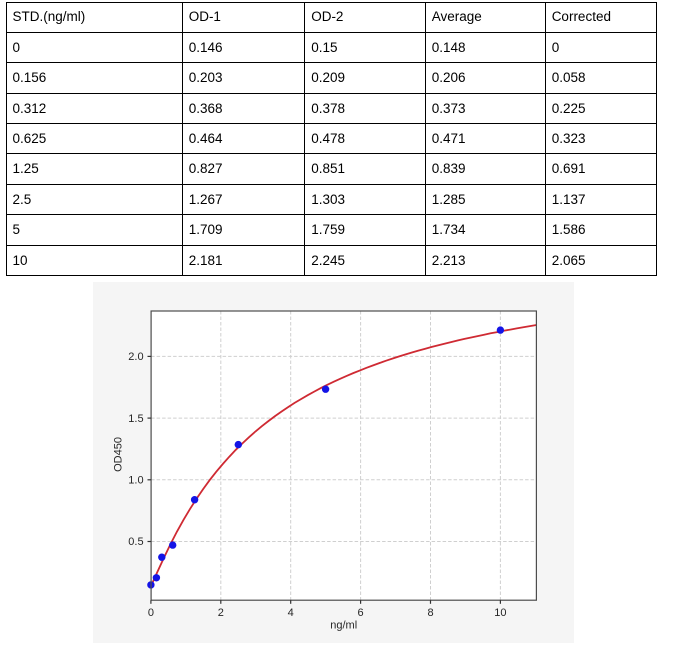 The width and height of the screenshot is (678, 653). I want to click on svg-text: 2.0, so click(135, 357).